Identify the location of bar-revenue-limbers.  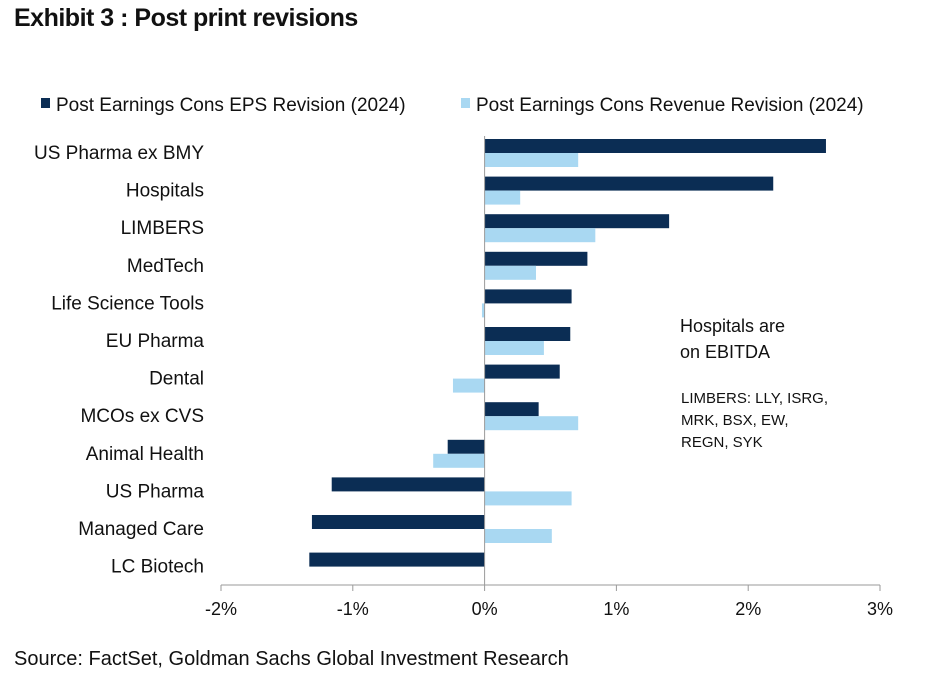
(540, 235).